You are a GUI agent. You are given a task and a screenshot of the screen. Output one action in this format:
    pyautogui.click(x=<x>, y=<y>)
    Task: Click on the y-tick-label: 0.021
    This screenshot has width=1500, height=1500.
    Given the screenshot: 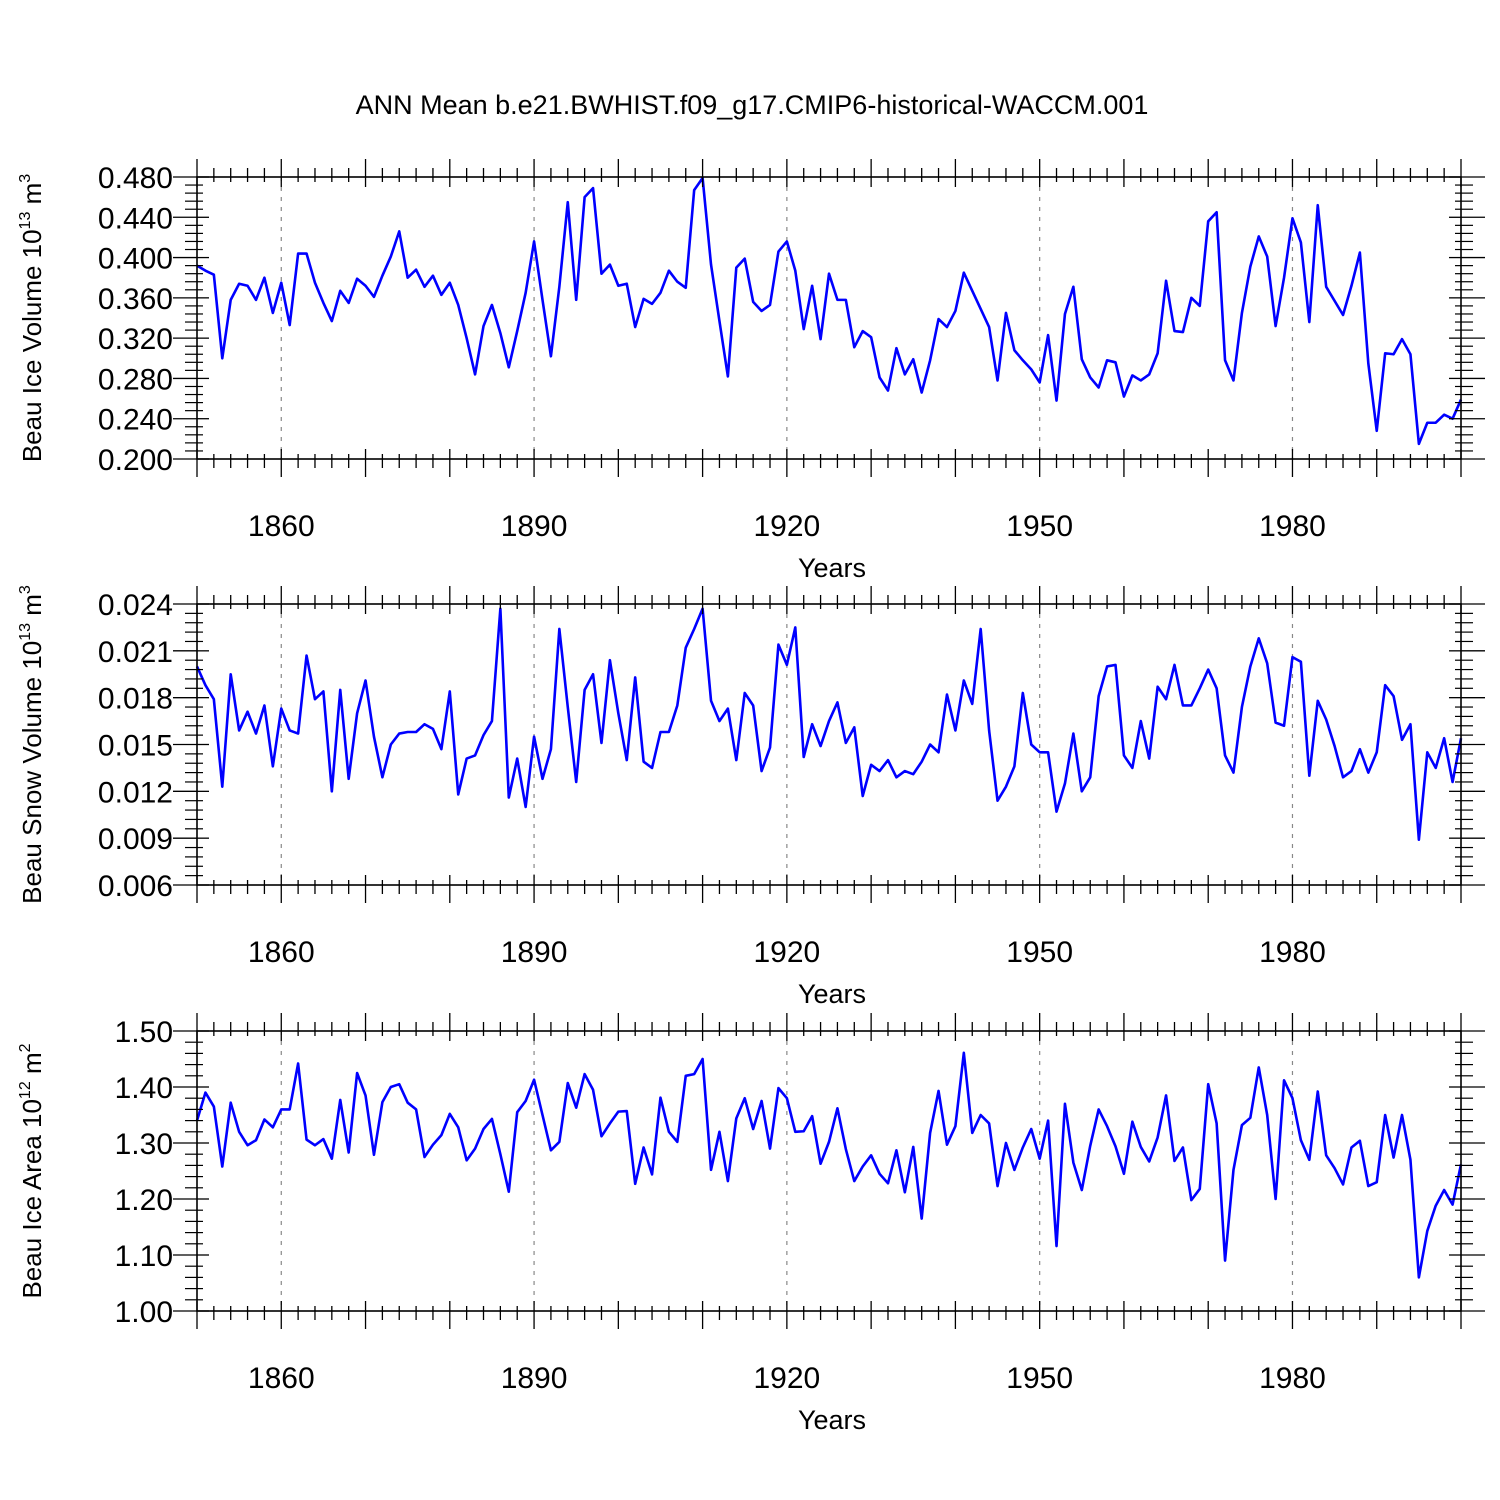 What is the action you would take?
    pyautogui.click(x=135, y=652)
    